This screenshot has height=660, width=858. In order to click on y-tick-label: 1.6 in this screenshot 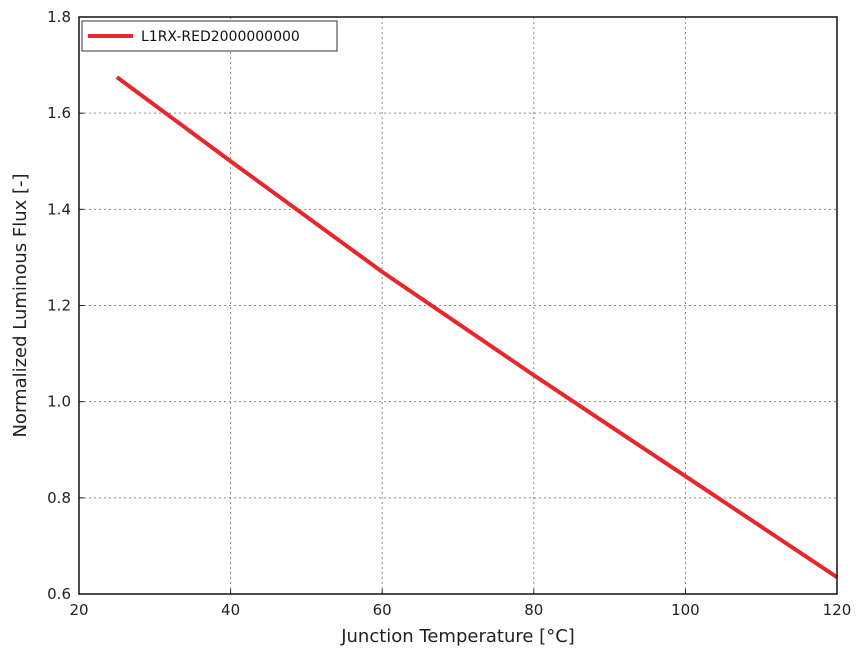, I will do `click(59, 113)`.